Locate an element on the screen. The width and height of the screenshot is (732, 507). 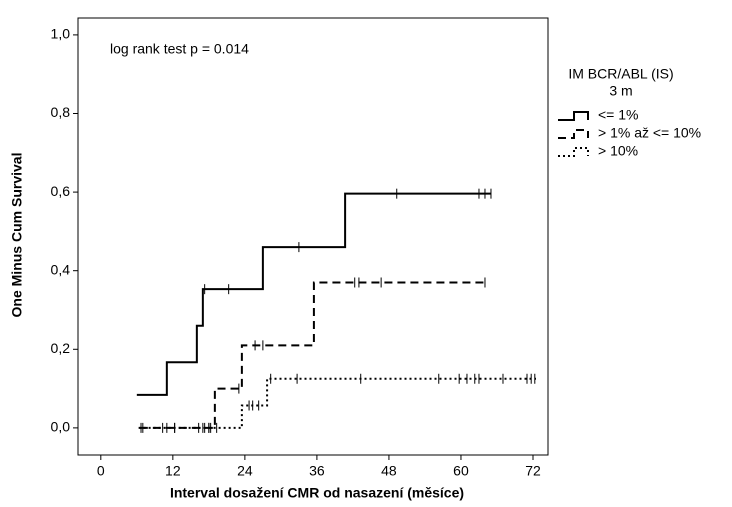
y-tick-label: 1,0 is located at coordinates (61, 34).